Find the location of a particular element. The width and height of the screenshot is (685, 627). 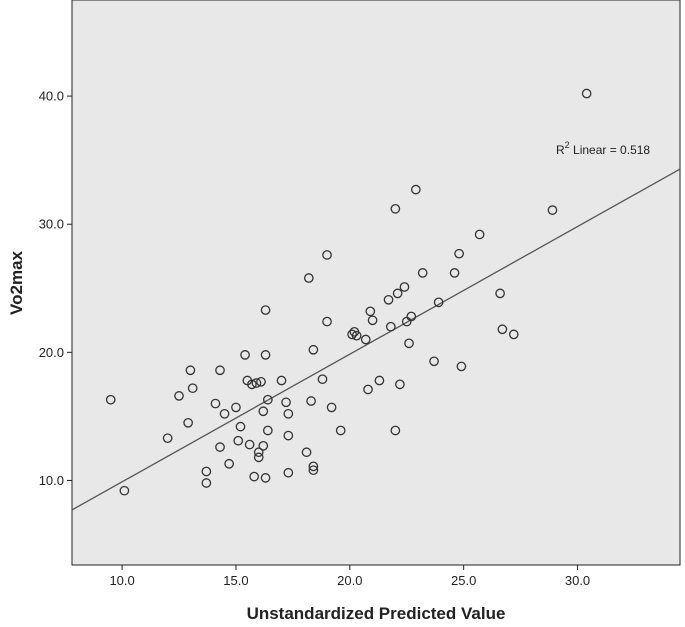

y-axis-title: Vo2max is located at coordinates (16, 282).